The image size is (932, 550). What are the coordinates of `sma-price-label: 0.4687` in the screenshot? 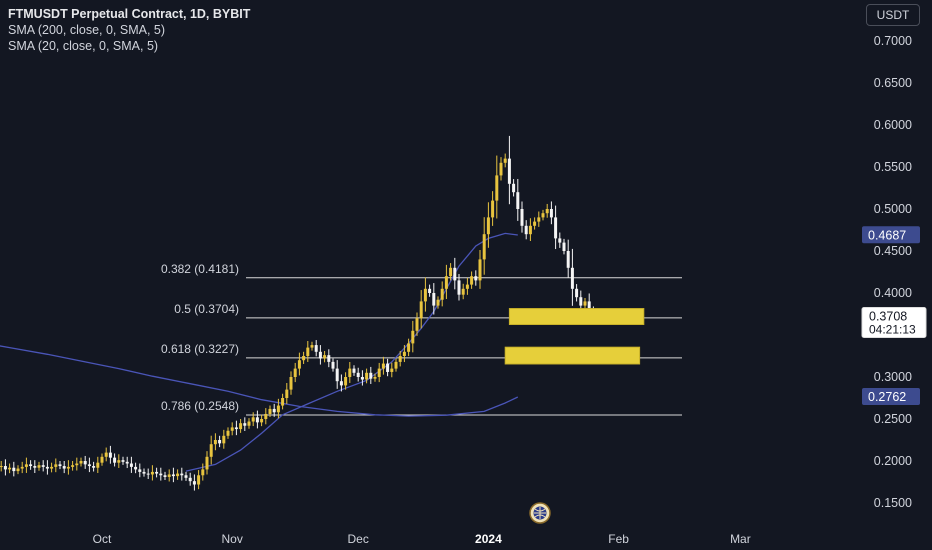 It's located at (887, 235).